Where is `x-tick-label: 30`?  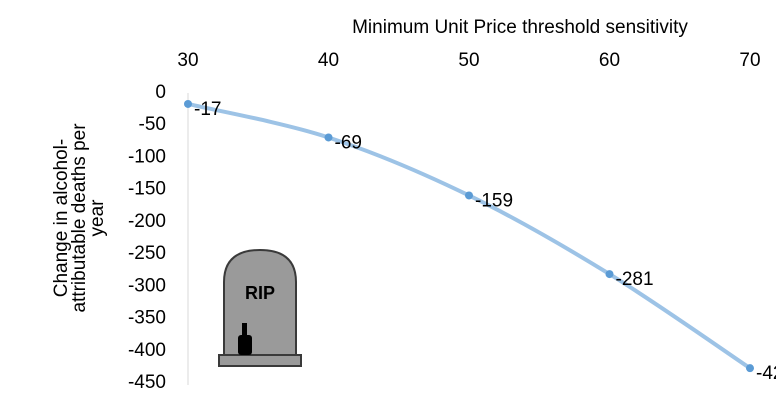 x-tick-label: 30 is located at coordinates (187, 60).